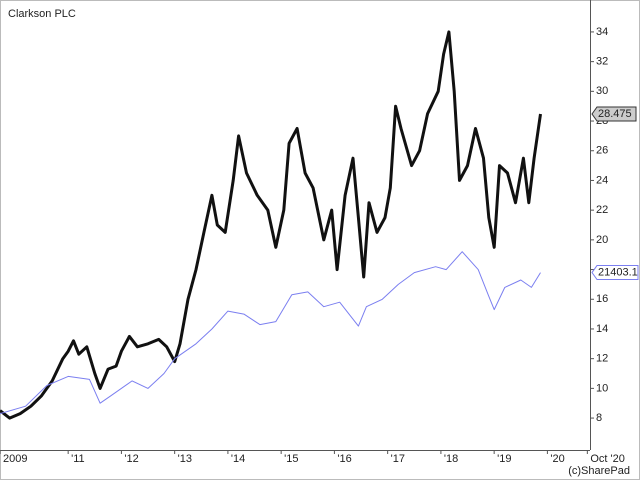  Describe the element at coordinates (599, 471) in the screenshot. I see `credit: (c)SharePad` at that location.